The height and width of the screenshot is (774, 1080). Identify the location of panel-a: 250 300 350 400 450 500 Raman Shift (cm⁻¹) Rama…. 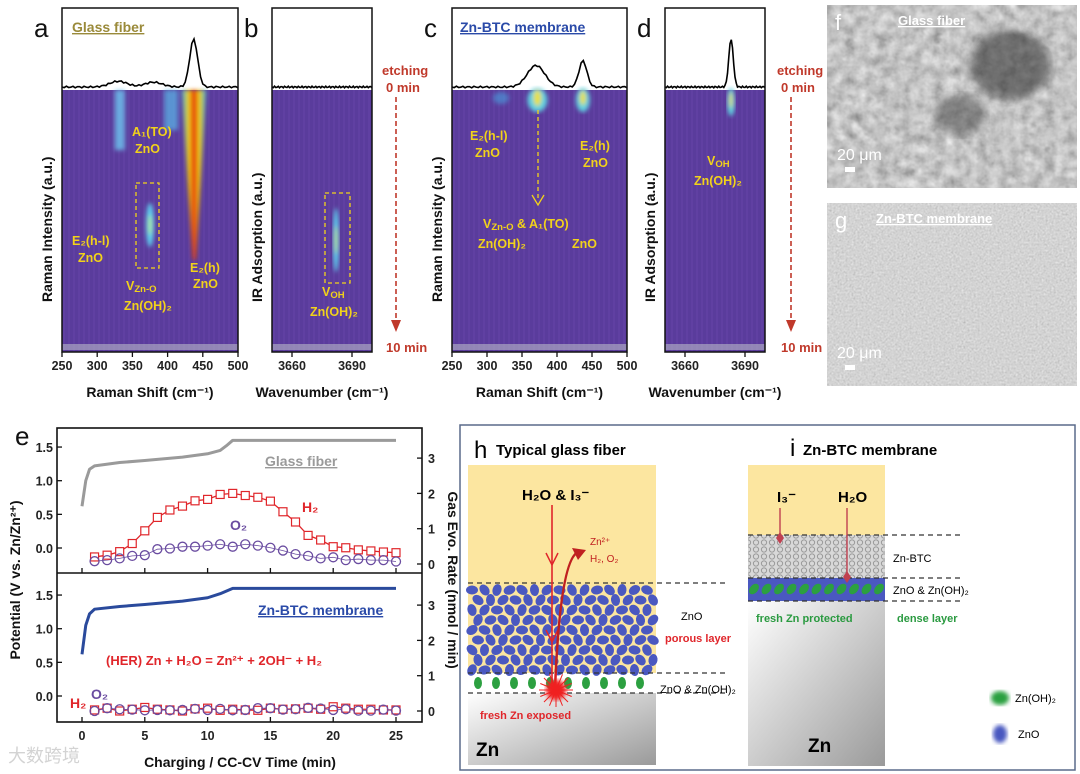
(141, 203).